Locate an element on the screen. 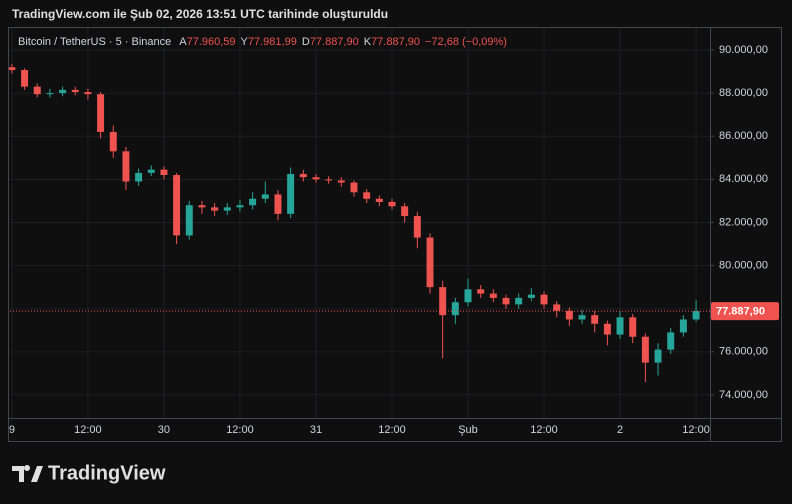  ohlc-value: 77.960,59 is located at coordinates (211, 42).